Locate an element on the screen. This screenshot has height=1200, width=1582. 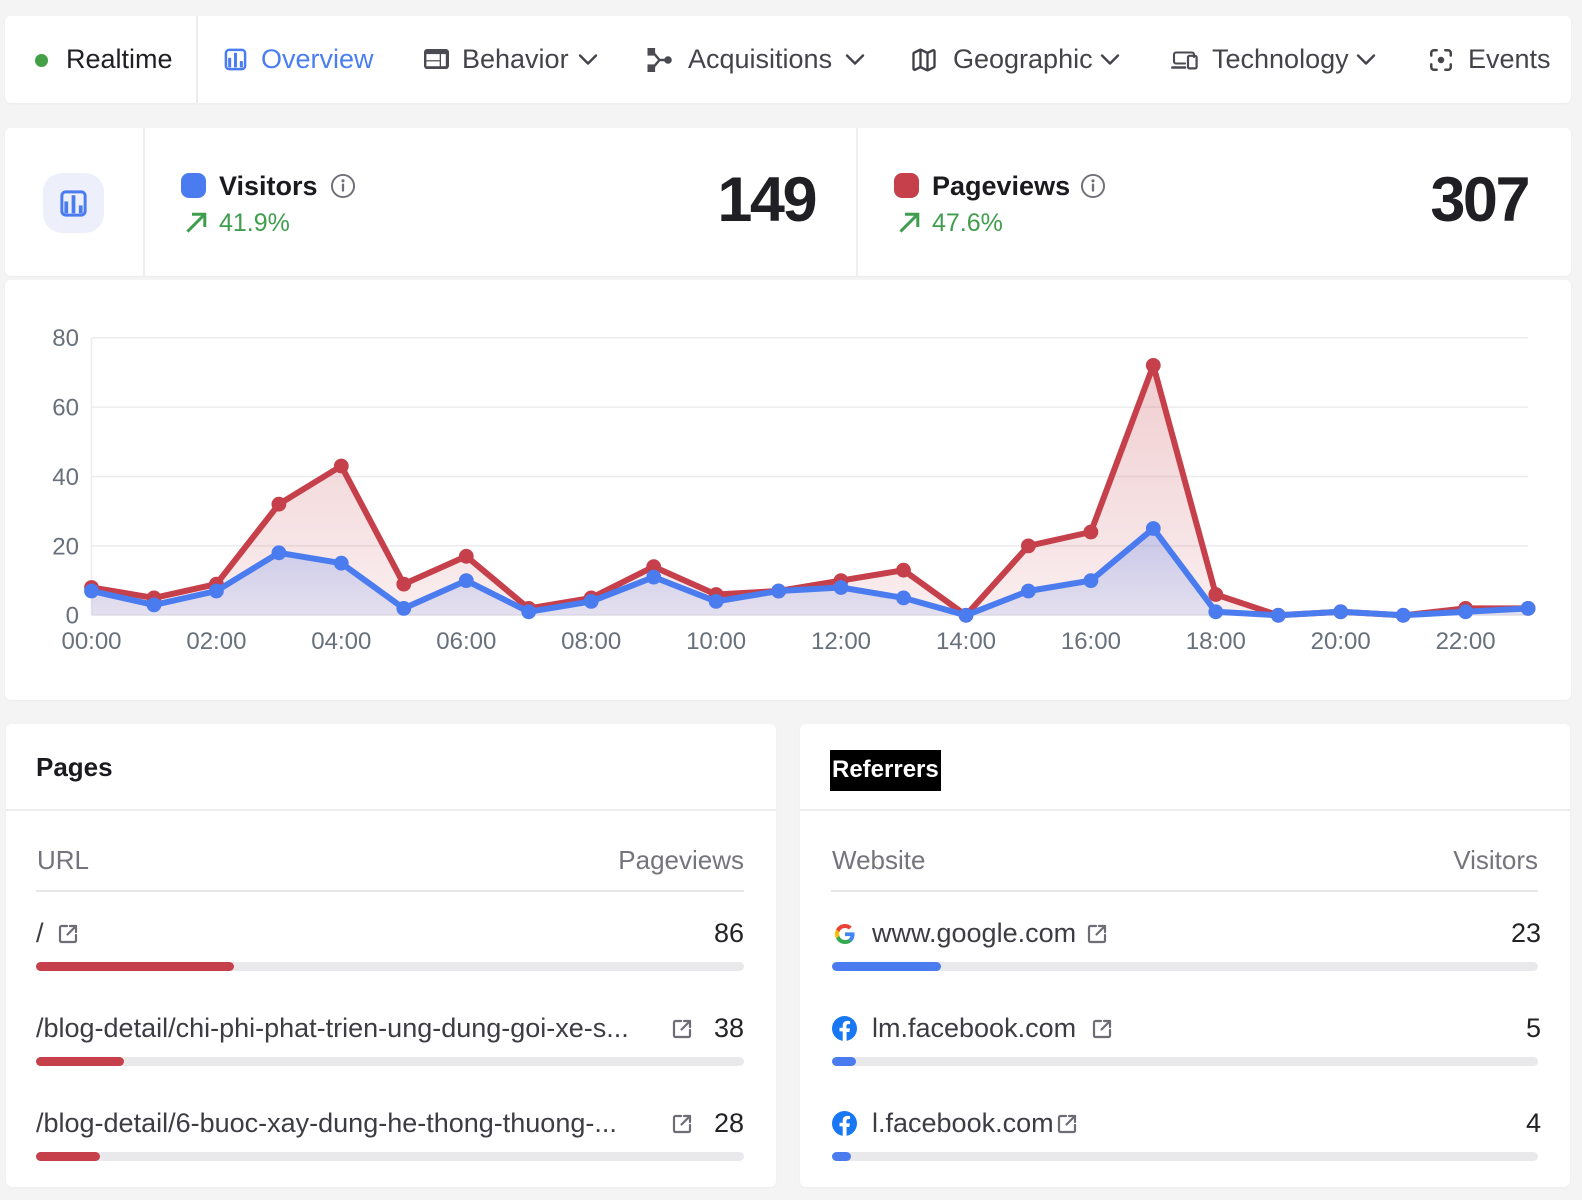
svg-text: 06:00 is located at coordinates (466, 641).